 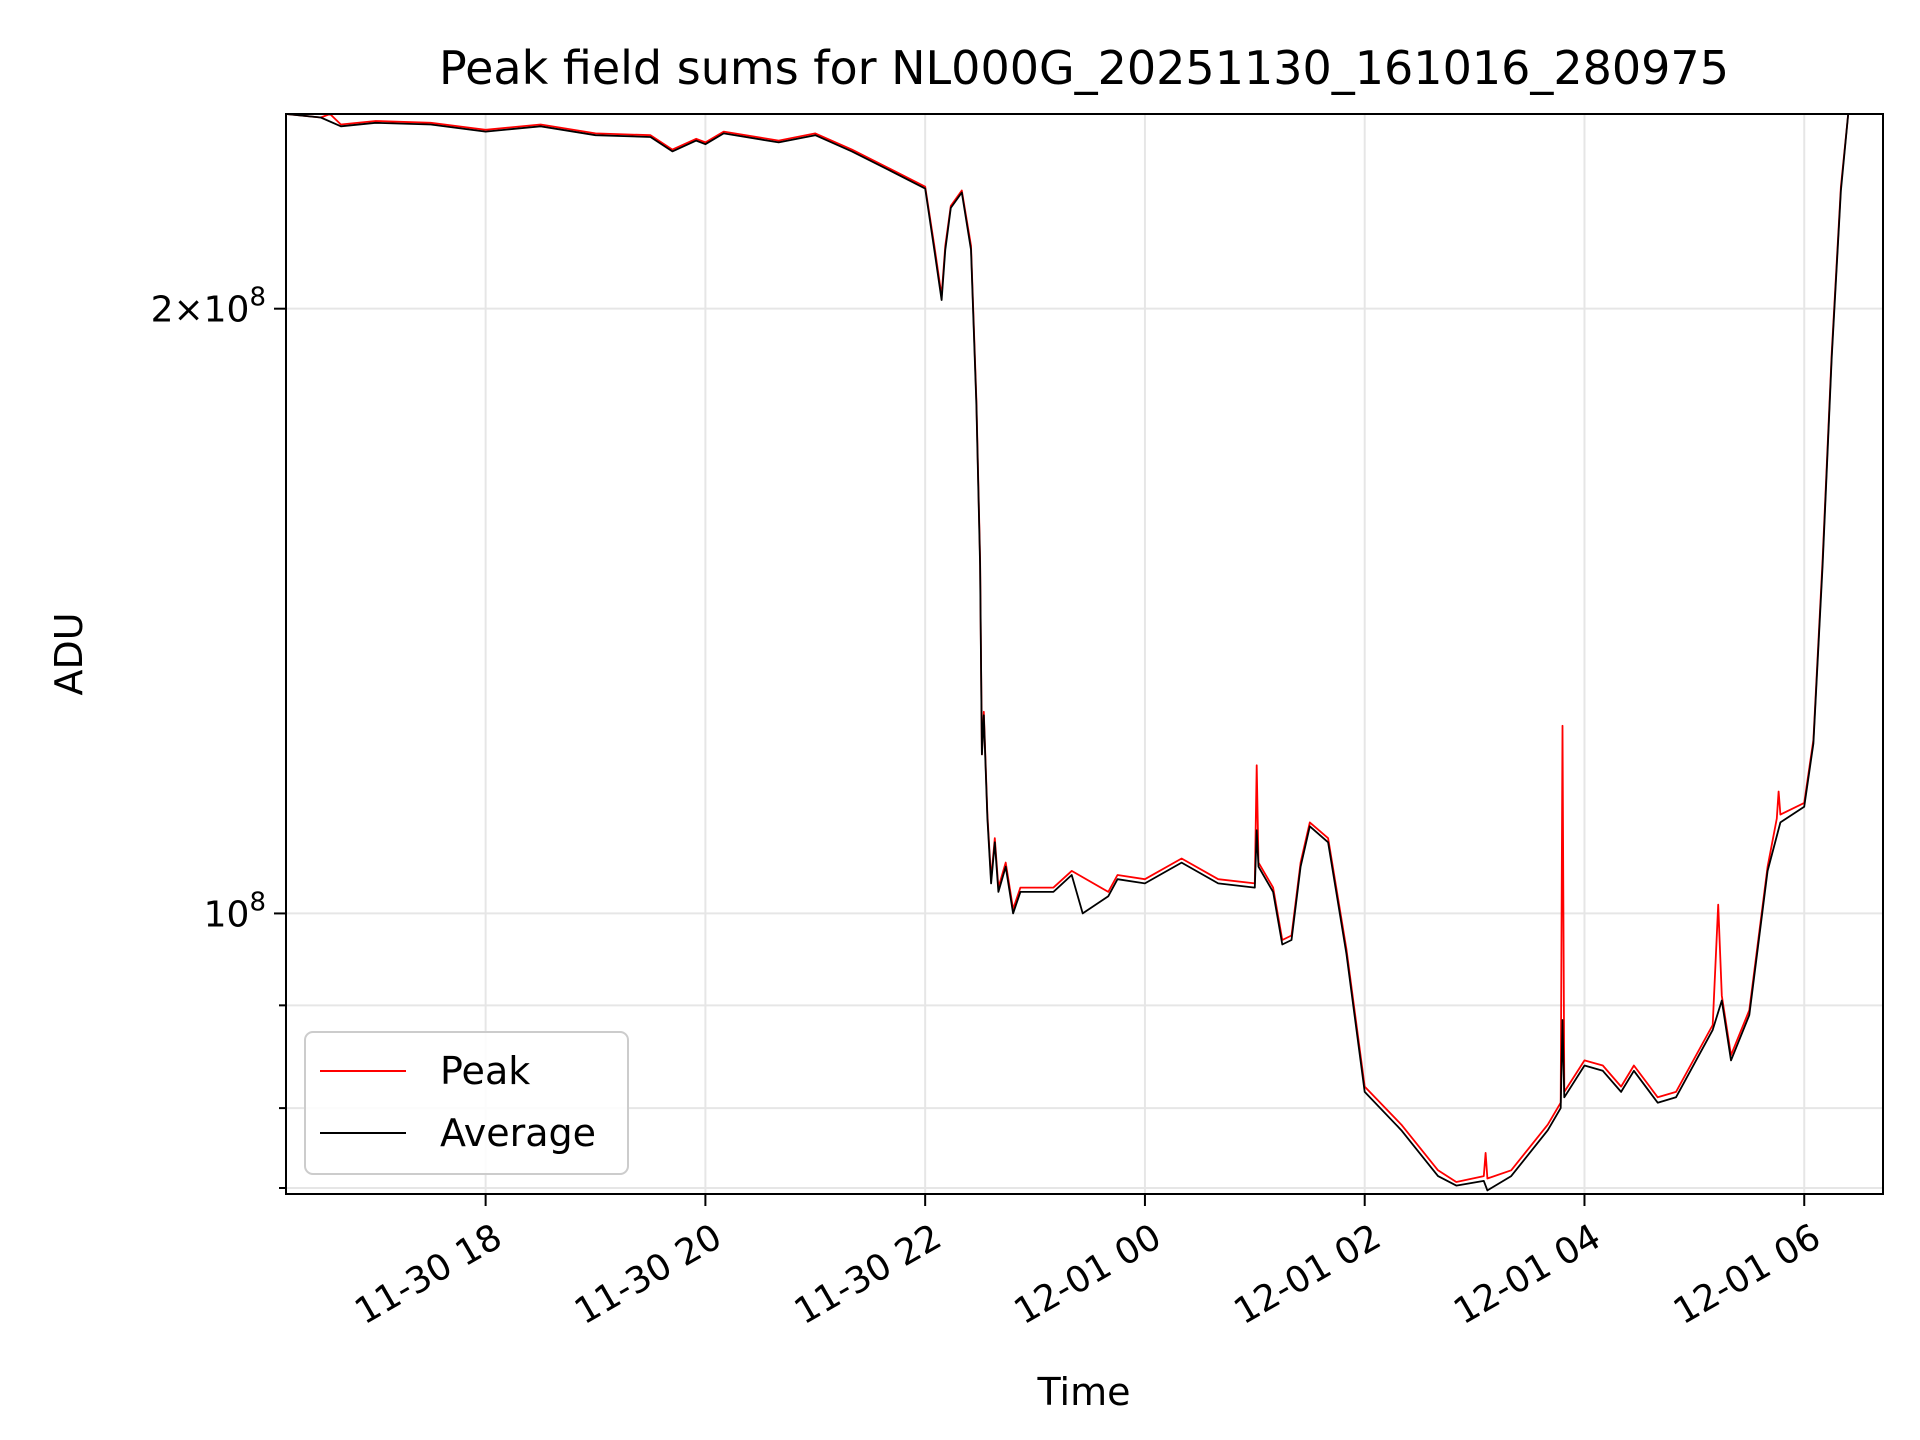 I want to click on y-axis-label: ADU, so click(x=69, y=653).